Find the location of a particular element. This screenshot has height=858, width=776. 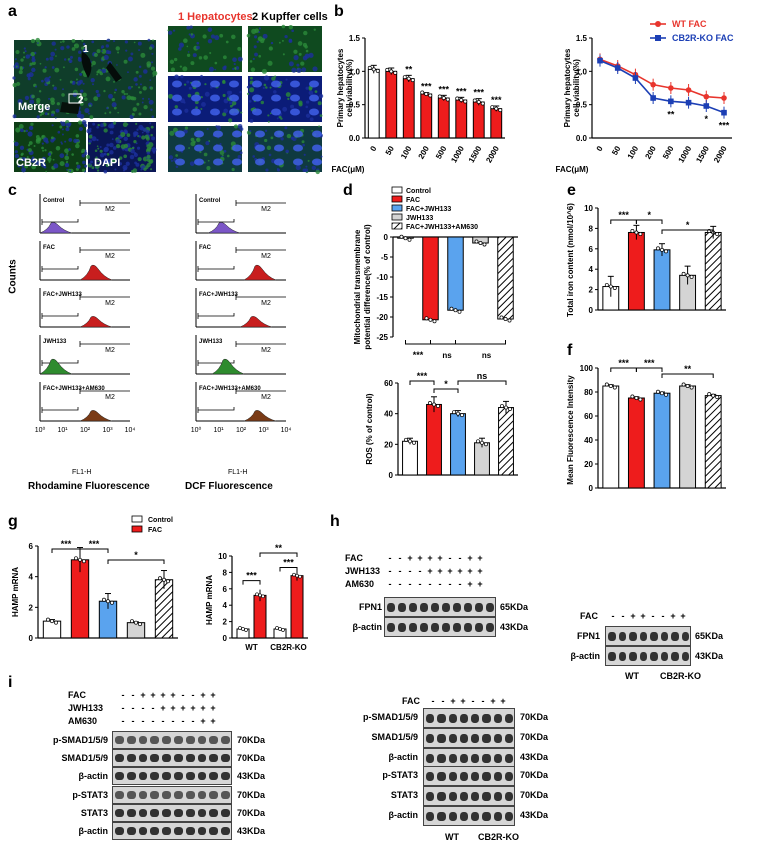

zoom-image-1-0-bg is located at coordinates (285, 49).